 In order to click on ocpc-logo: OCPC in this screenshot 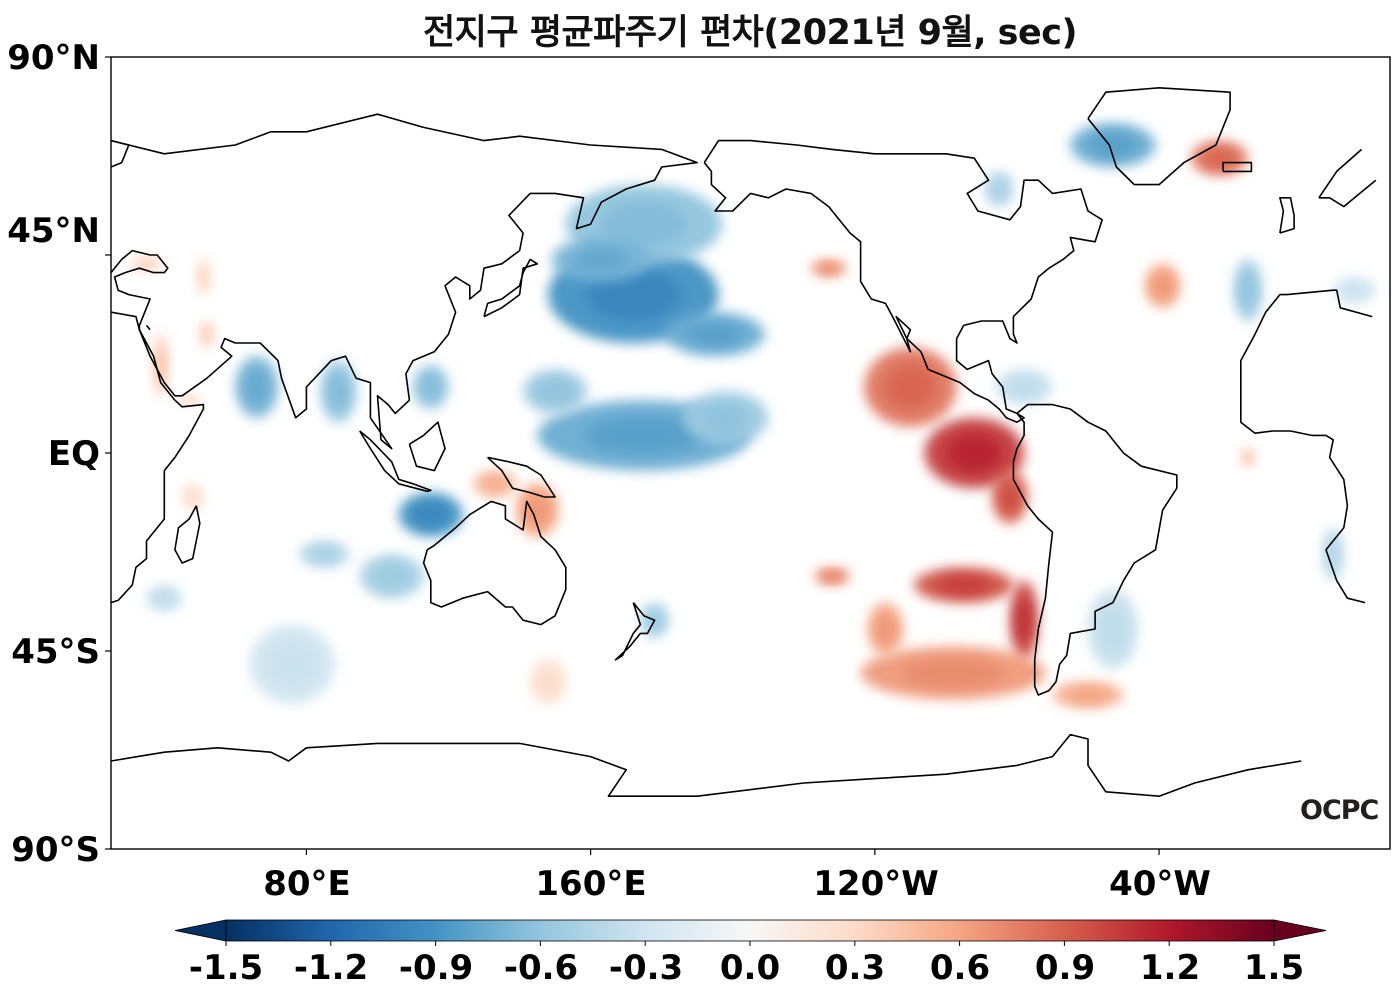, I will do `click(1339, 810)`.